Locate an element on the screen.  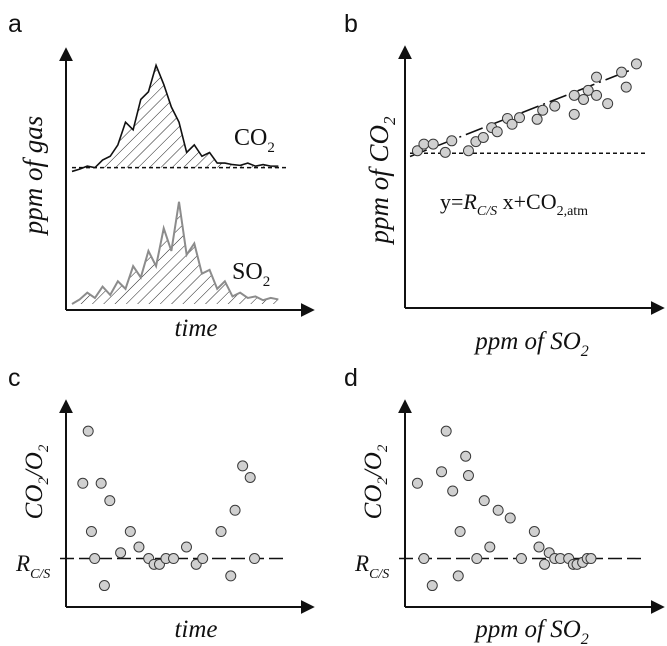
co2-area is located at coordinates (175, 116).